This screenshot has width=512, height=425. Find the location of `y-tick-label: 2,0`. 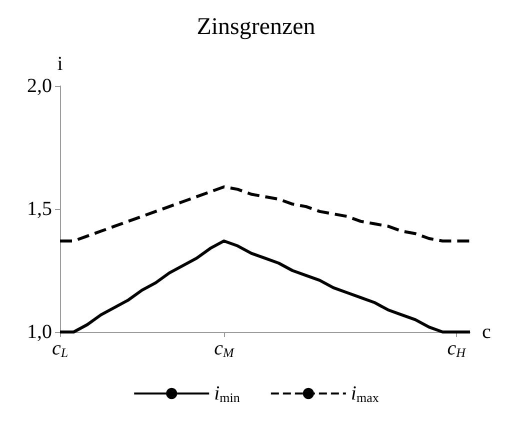

y-tick-label: 2,0 is located at coordinates (39, 86).